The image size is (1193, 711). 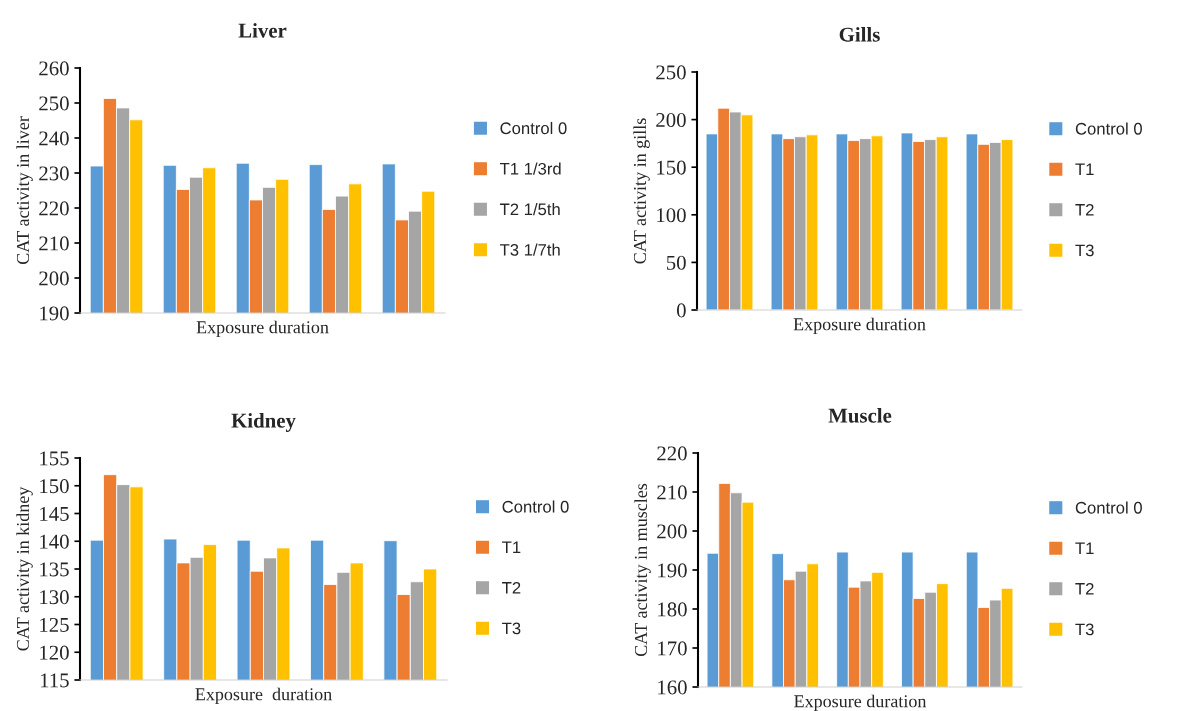 What do you see at coordinates (54, 458) in the screenshot?
I see `y-tick-label: 155` at bounding box center [54, 458].